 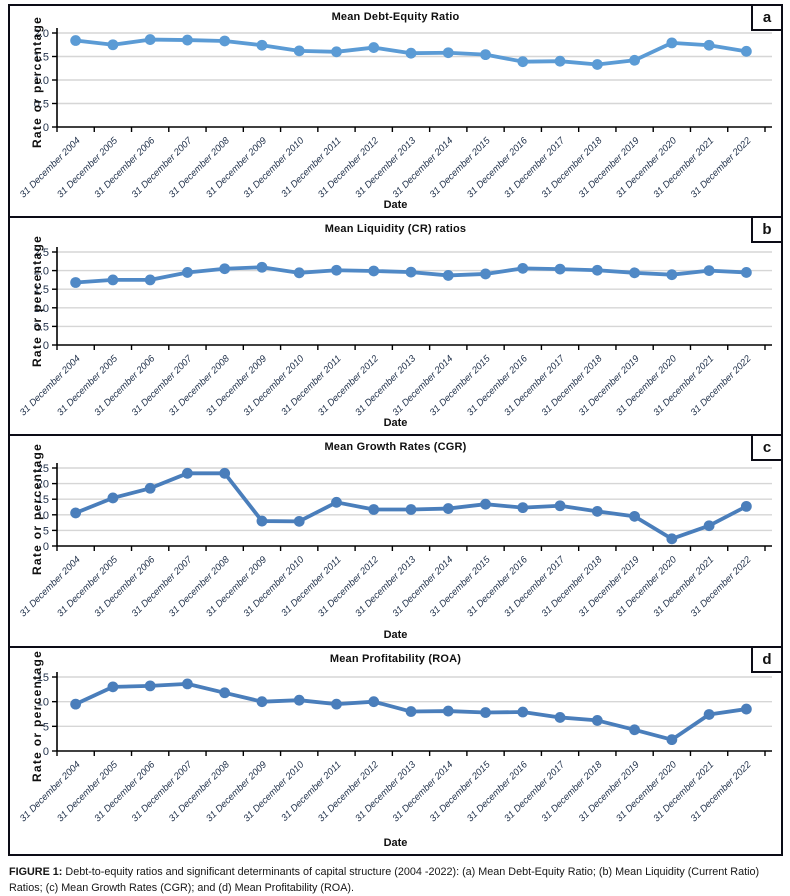 What do you see at coordinates (41, 105) in the screenshot?
I see `y-tick-label: 0.5` at bounding box center [41, 105].